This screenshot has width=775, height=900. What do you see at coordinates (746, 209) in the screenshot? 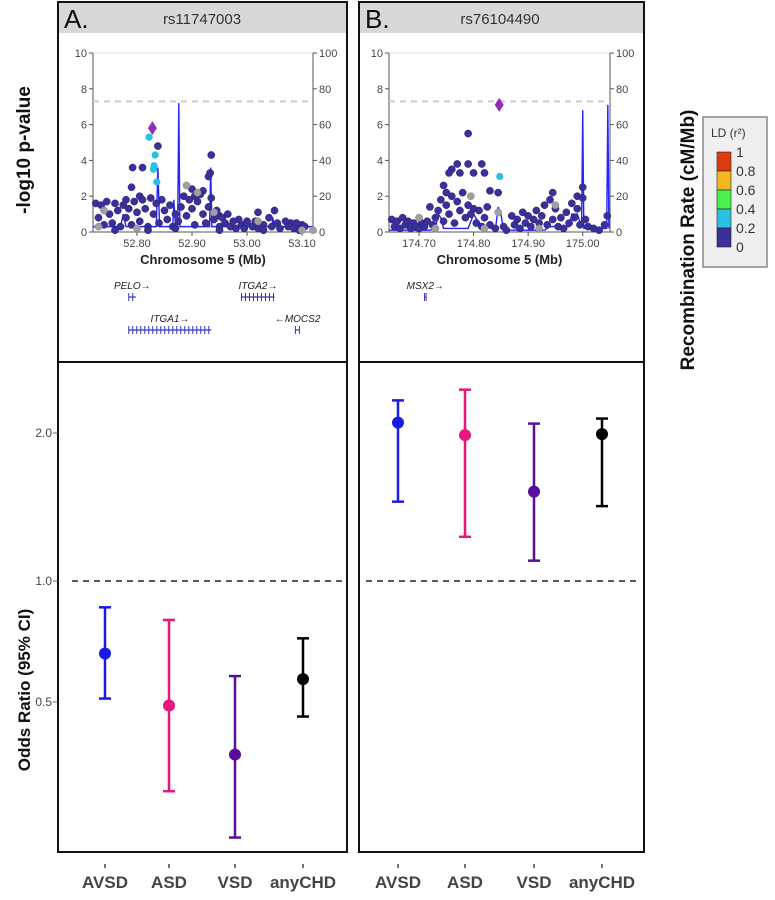
I see `ld-legend-tick: 0.4` at bounding box center [746, 209].